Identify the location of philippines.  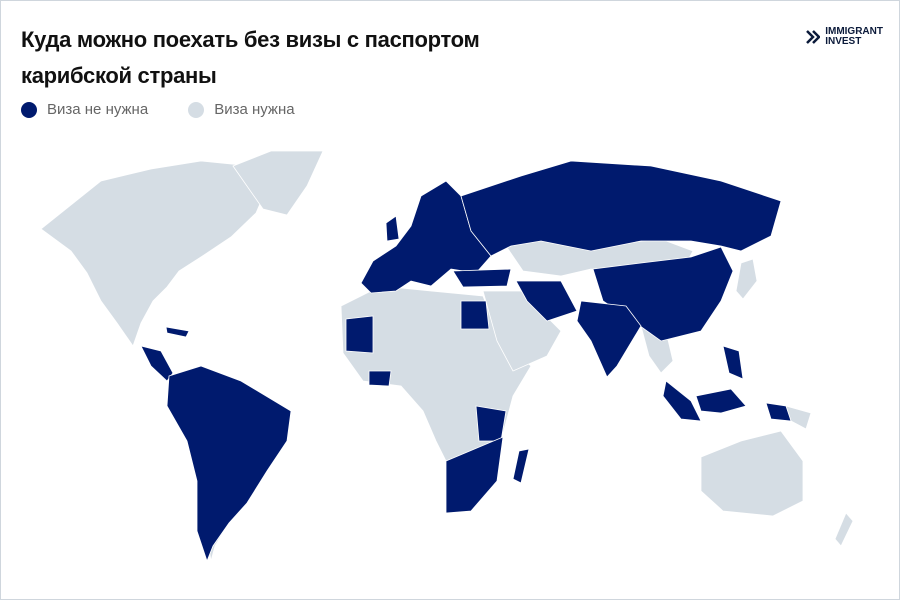
(733, 362).